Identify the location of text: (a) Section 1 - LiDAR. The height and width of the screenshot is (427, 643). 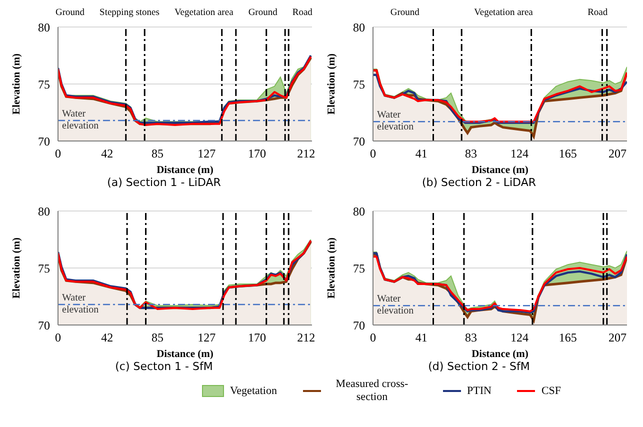
(164, 183).